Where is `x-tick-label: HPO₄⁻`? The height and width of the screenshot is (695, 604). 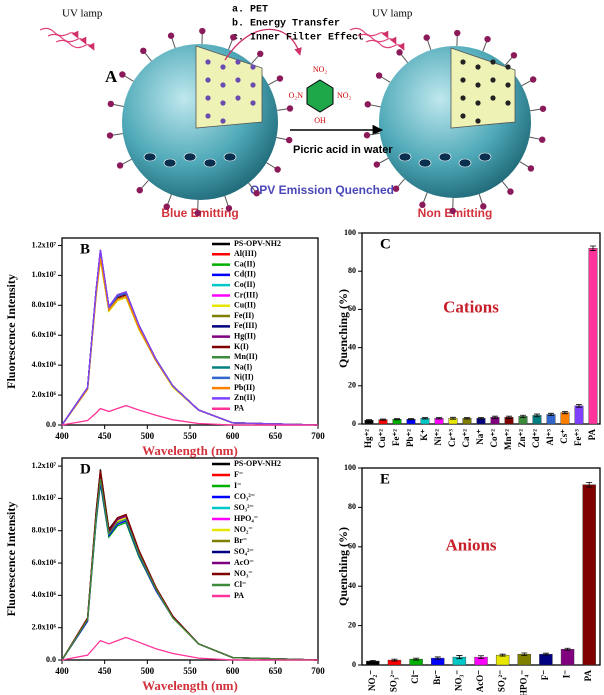
x-tick-label: HPO₄⁻ is located at coordinates (523, 682).